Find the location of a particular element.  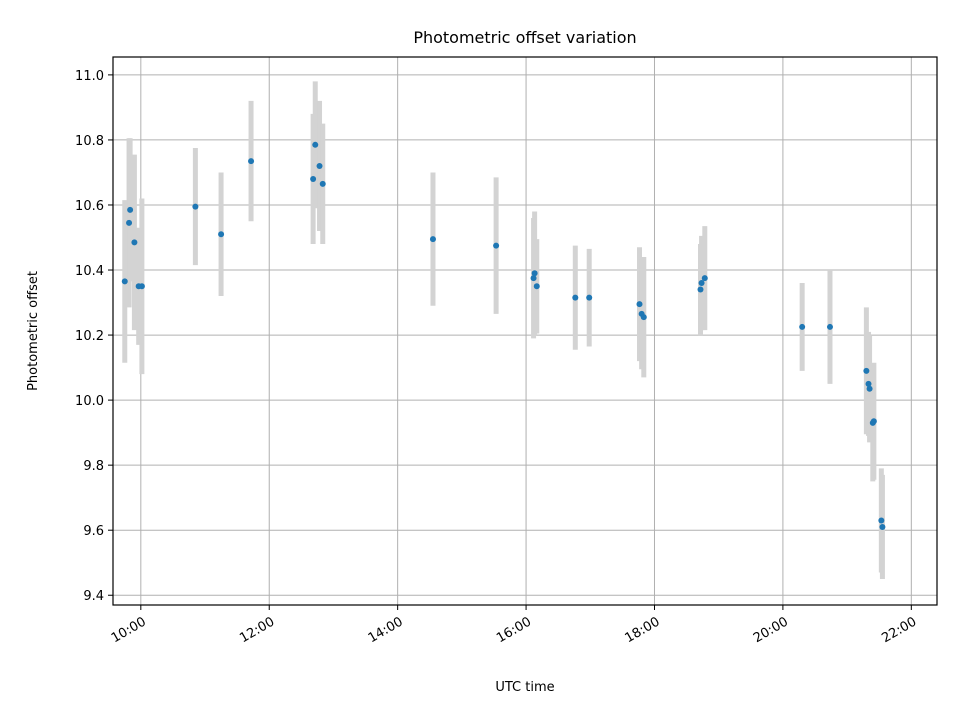

y-tick-label: 10.8 is located at coordinates (89, 141).